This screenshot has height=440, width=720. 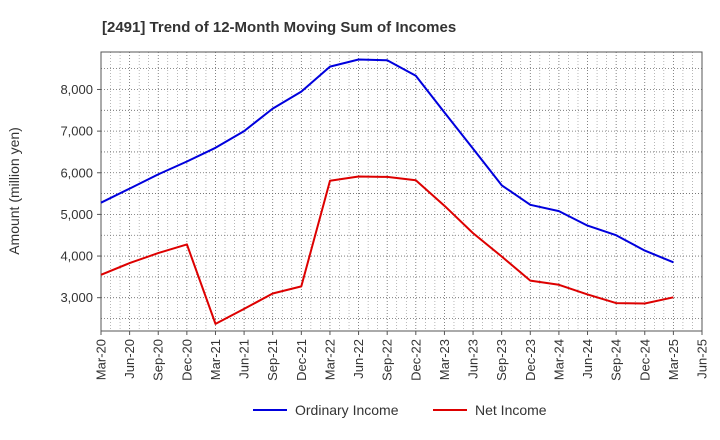 I want to click on x-tick-label: Sep-23, so click(x=501, y=360).